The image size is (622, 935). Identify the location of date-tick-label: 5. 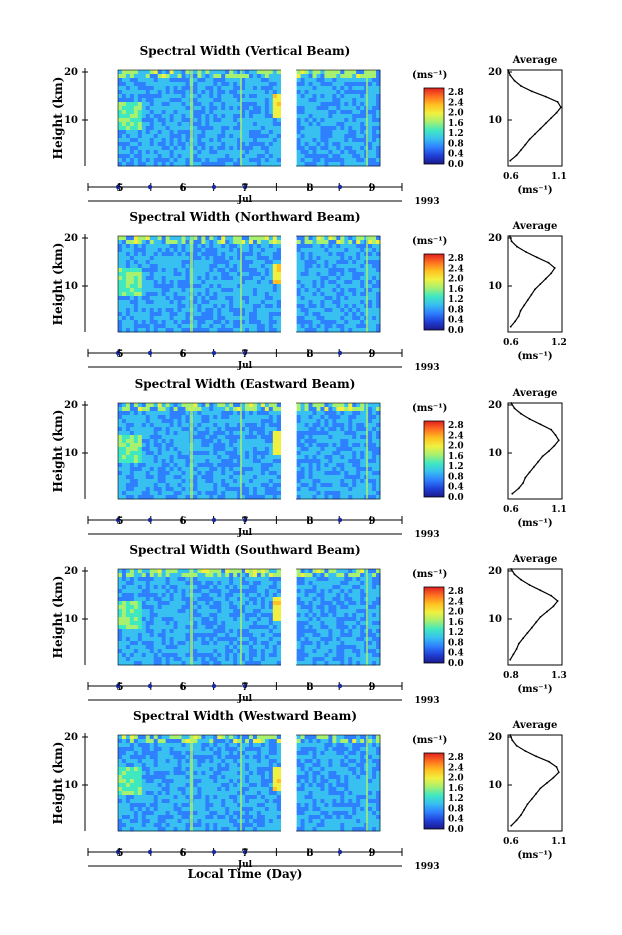
(120, 521).